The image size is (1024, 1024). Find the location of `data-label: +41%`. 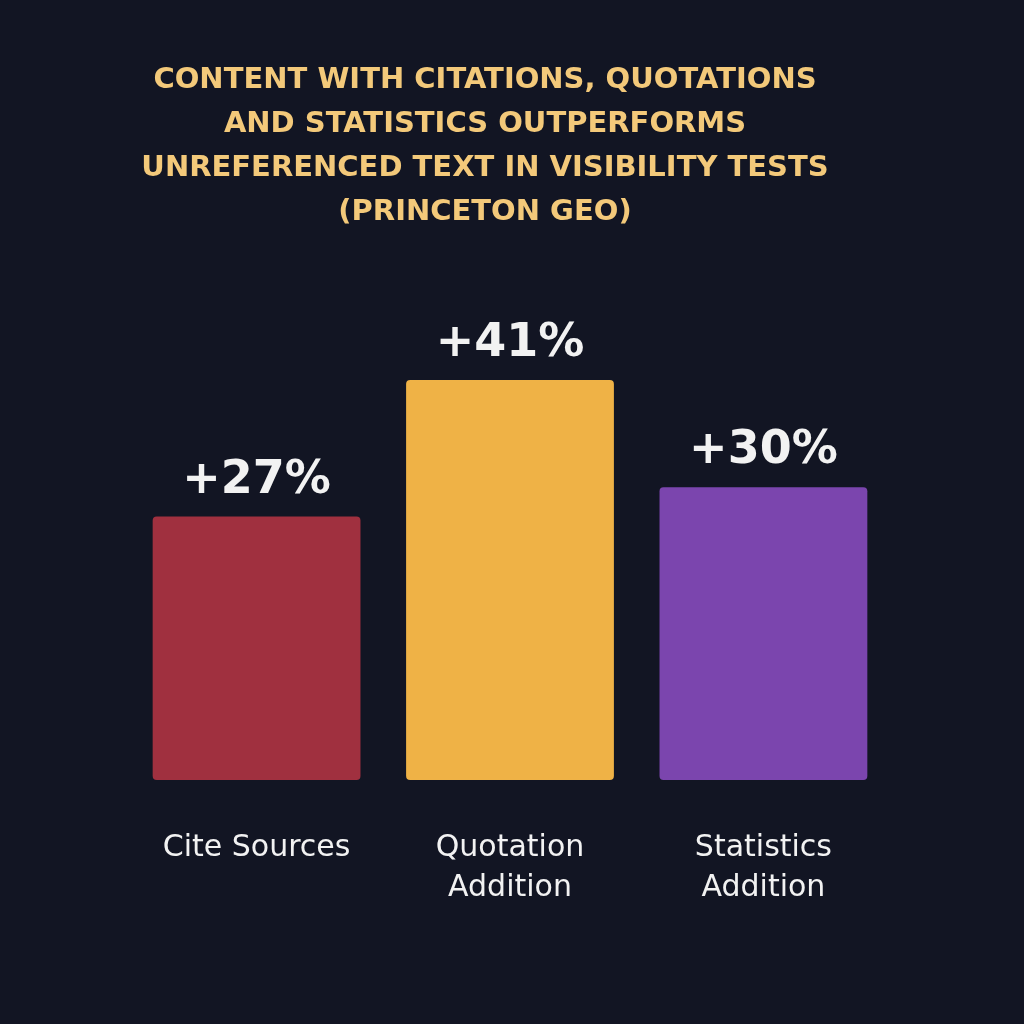

data-label: +41% is located at coordinates (510, 340).